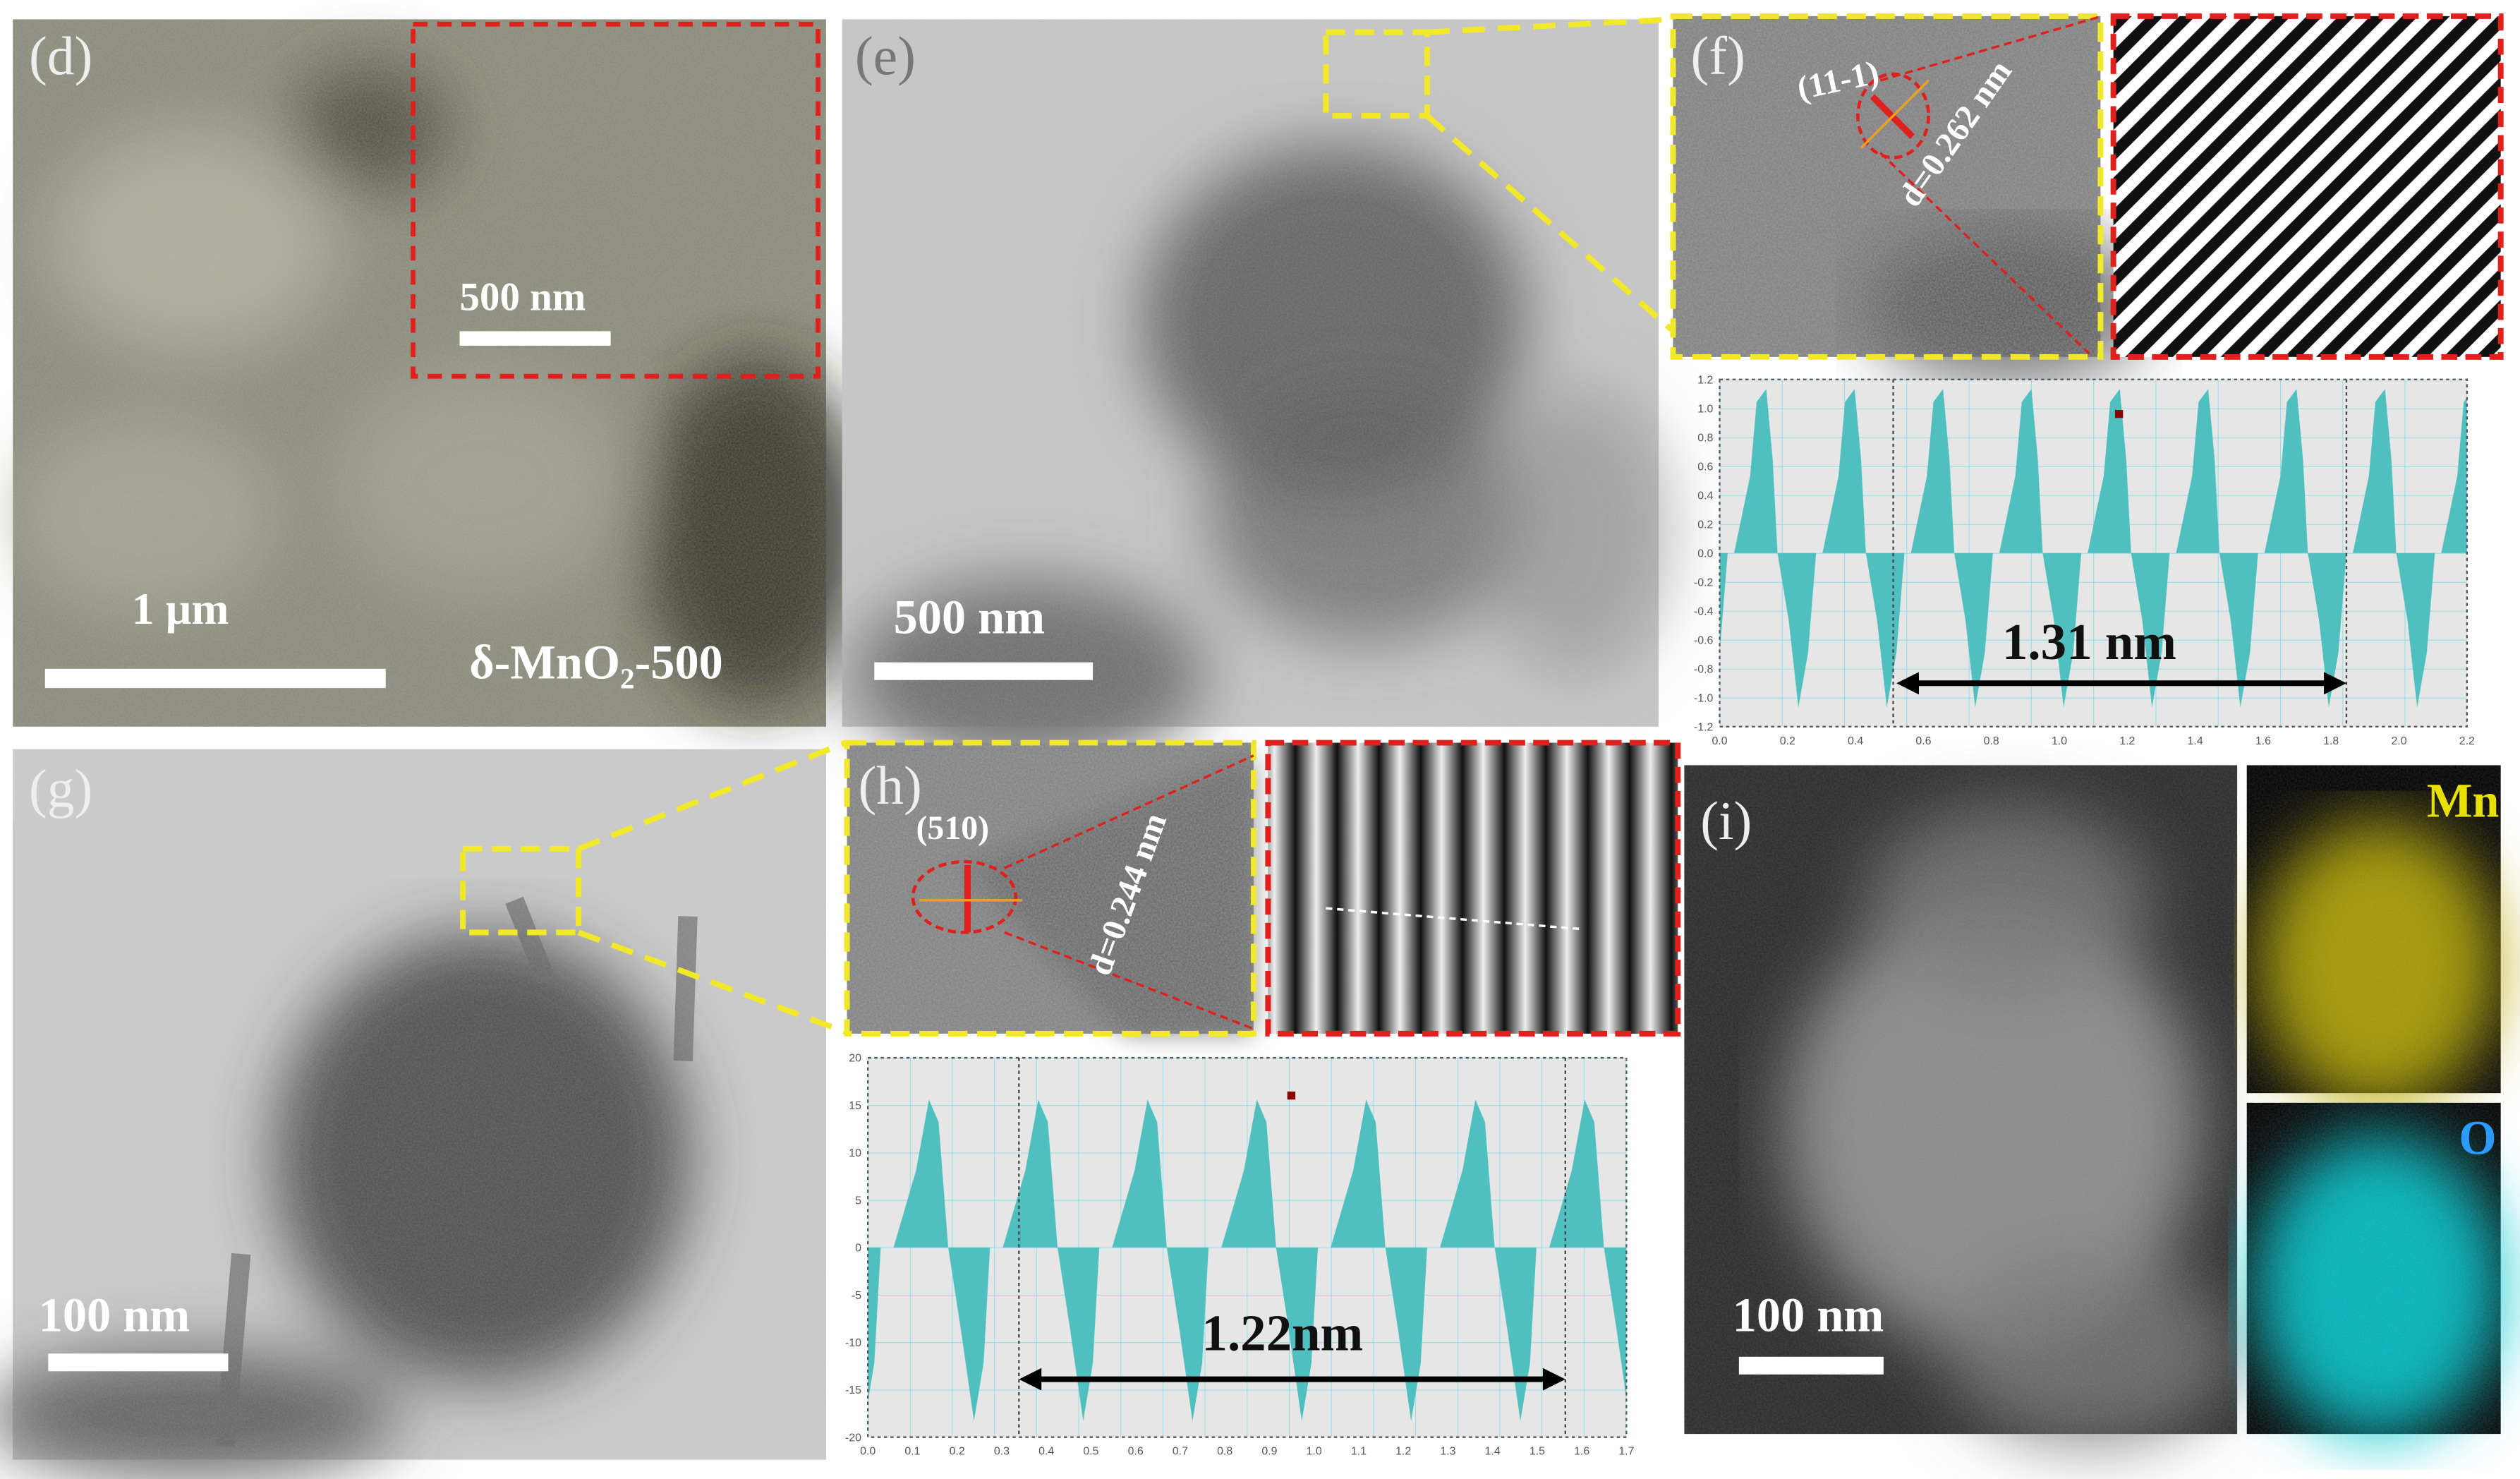  I want to click on y-tick-label: -0.6, so click(1704, 640).